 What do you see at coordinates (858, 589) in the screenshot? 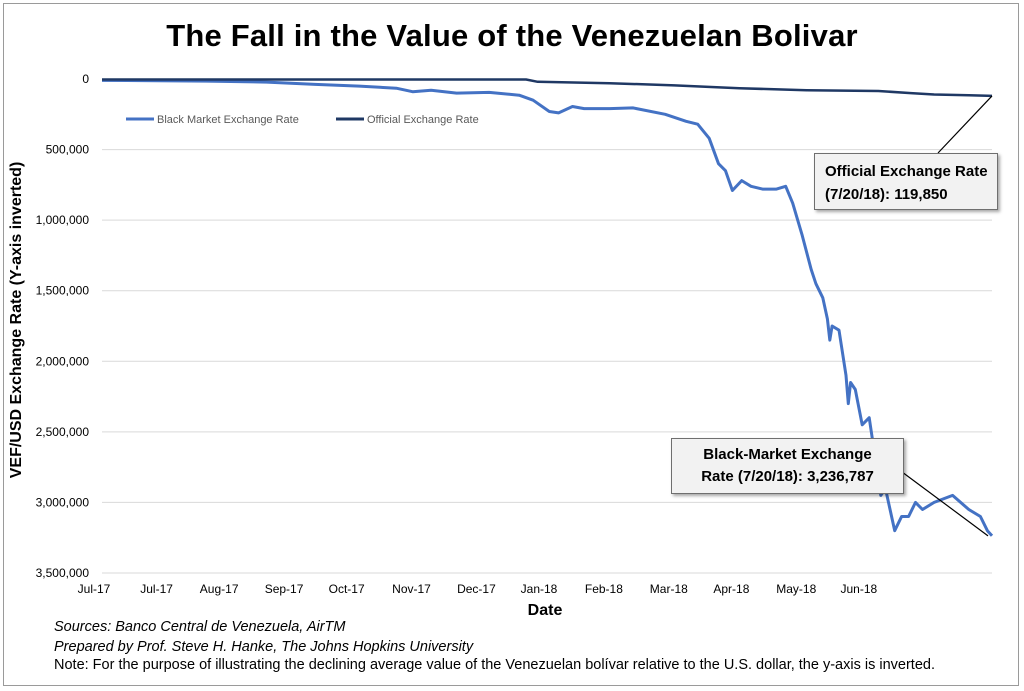
I see `x-tick-label: Jun-18` at bounding box center [858, 589].